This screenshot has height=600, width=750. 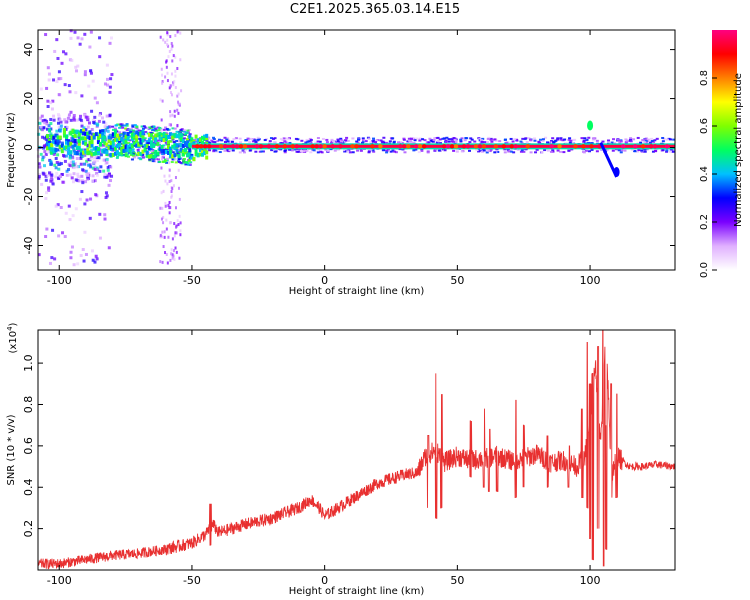 I want to click on colorbar-label: Normalized spectral amplitude, so click(x=738, y=150).